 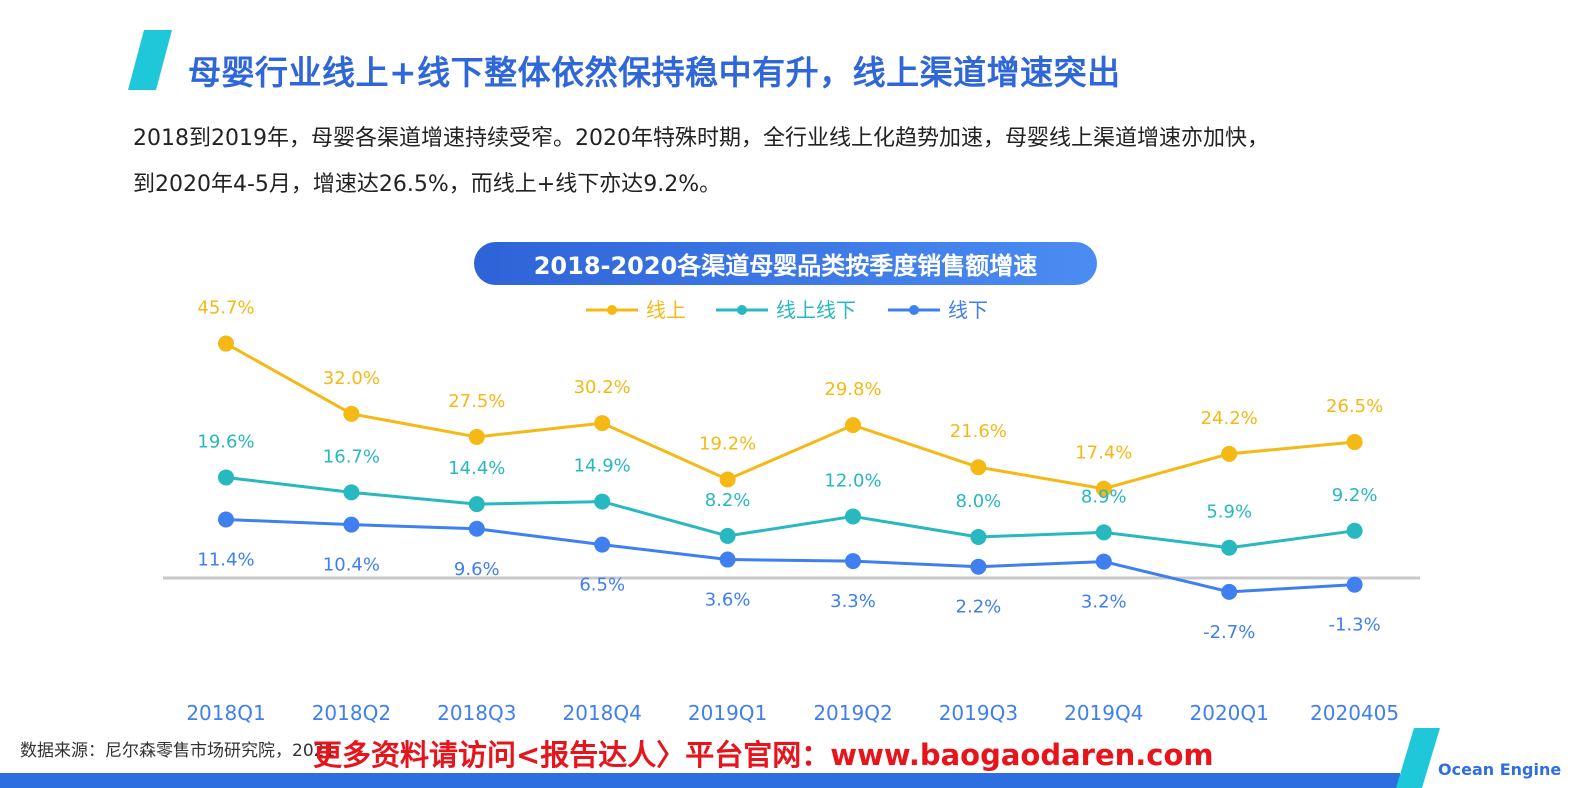 What do you see at coordinates (852, 713) in the screenshot?
I see `x-tick-5: 2019Q2` at bounding box center [852, 713].